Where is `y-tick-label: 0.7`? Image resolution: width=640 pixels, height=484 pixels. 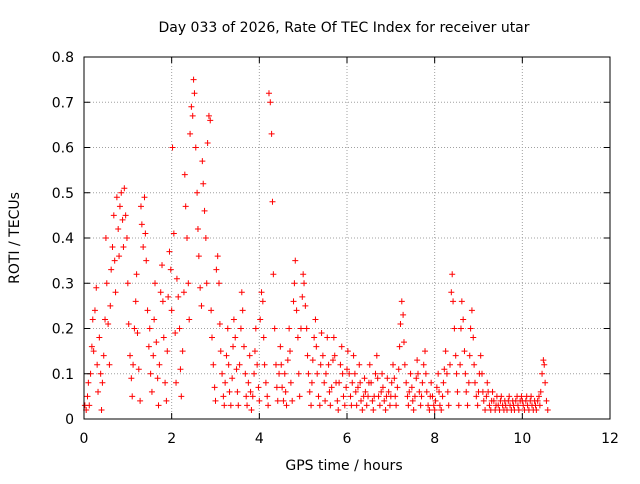 y-tick-label: 0.7 is located at coordinates (63, 103).